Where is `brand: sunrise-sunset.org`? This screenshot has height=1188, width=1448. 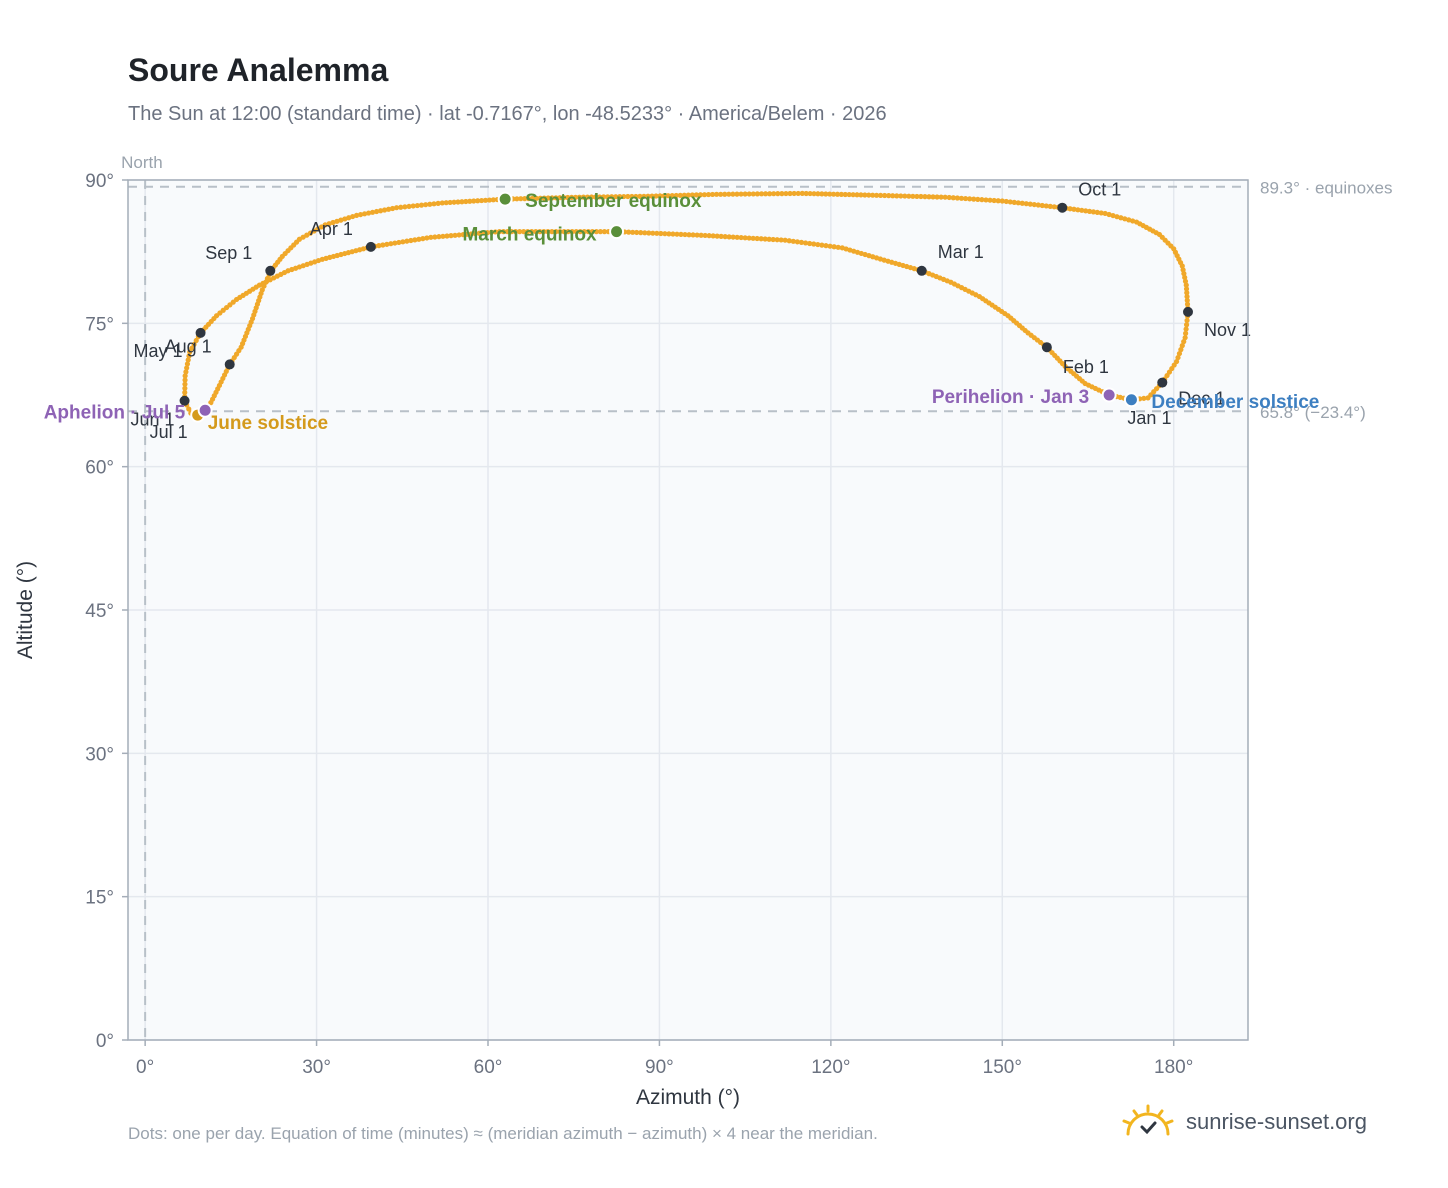 brand: sunrise-sunset.org is located at coordinates (1243, 1122).